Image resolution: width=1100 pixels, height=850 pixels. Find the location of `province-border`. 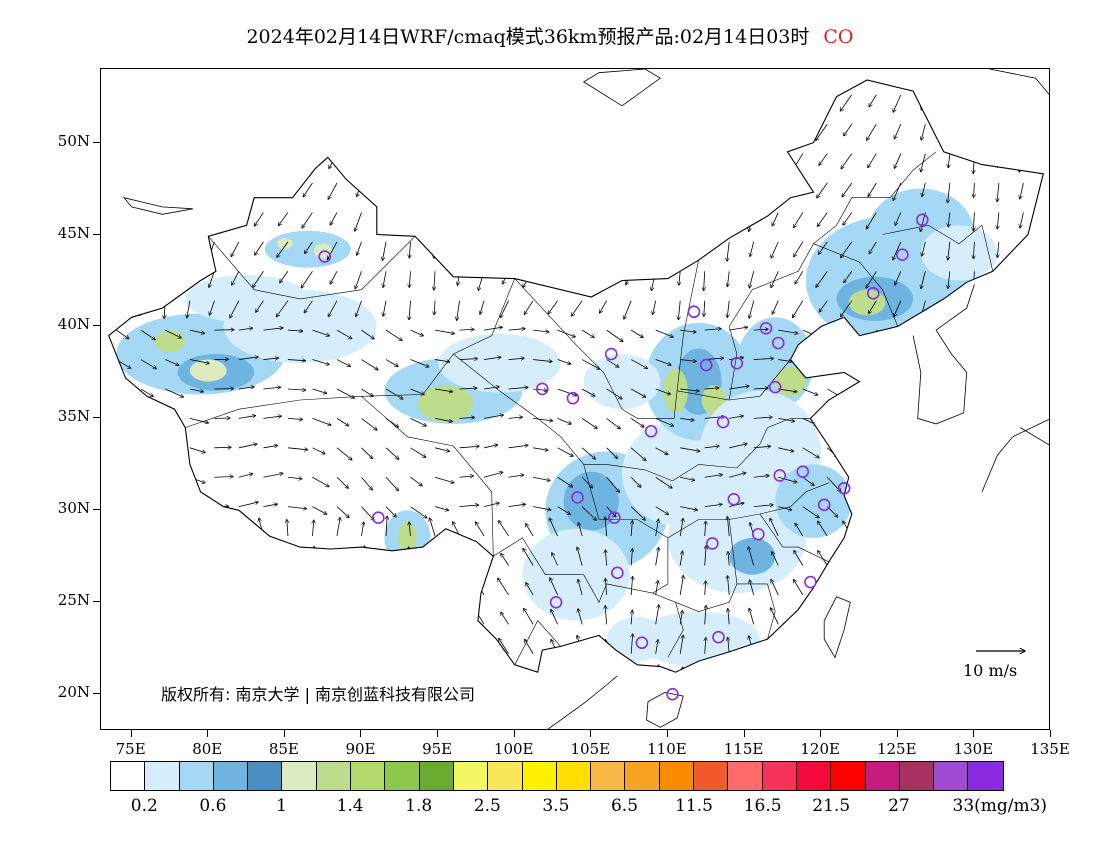

province-border is located at coordinates (756, 611).